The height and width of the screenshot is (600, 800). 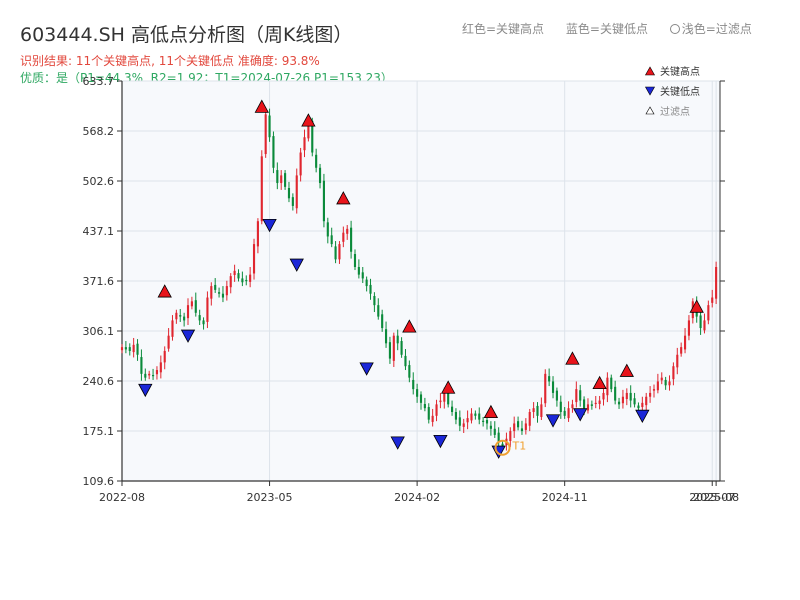 I want to click on x-tick-label: 2022-08, so click(x=122, y=497).